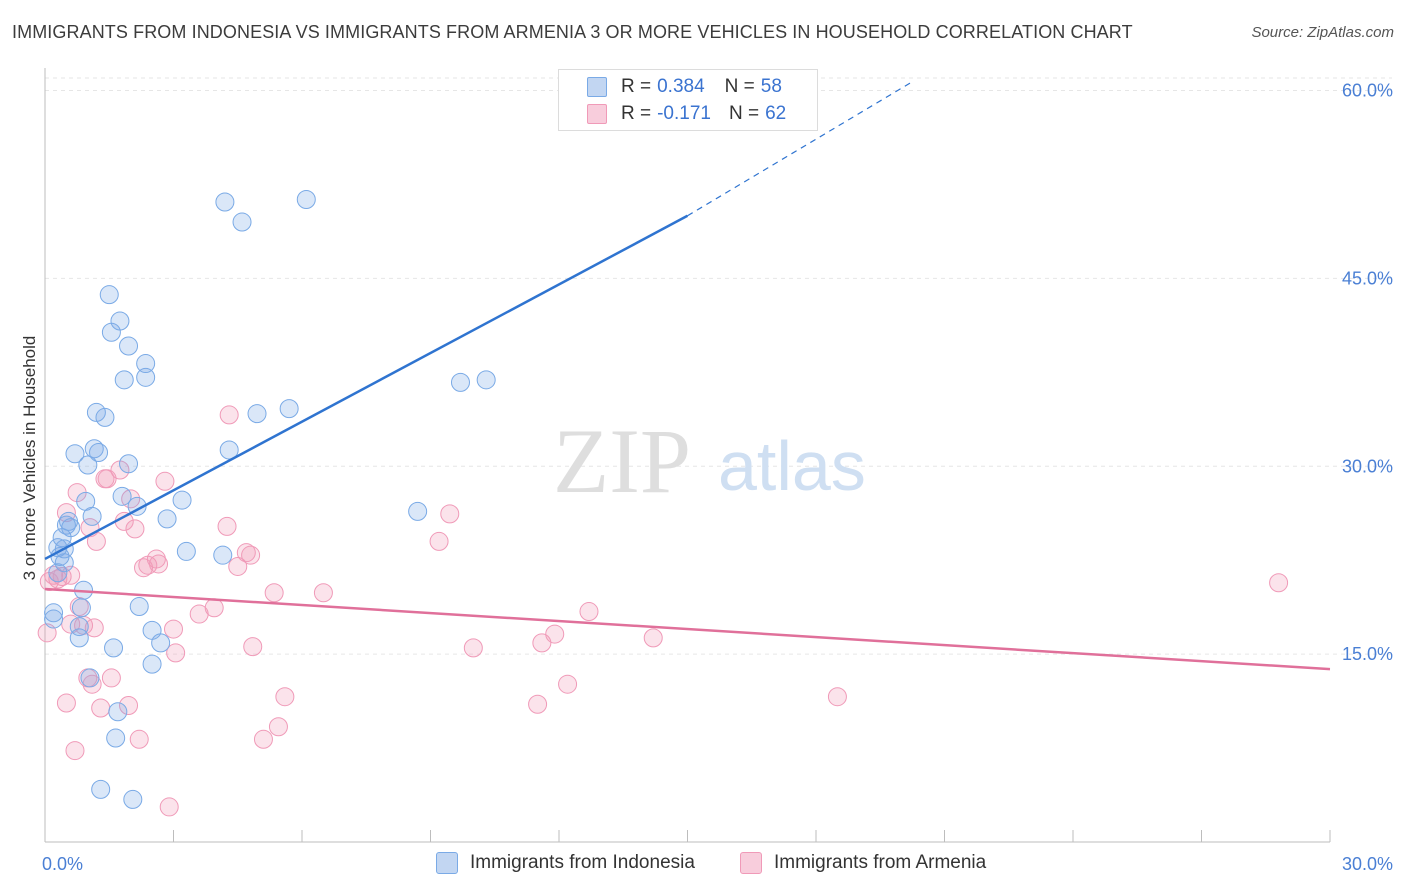  Describe the element at coordinates (792, 466) in the screenshot. I see `watermark-atlas: atlas` at that location.